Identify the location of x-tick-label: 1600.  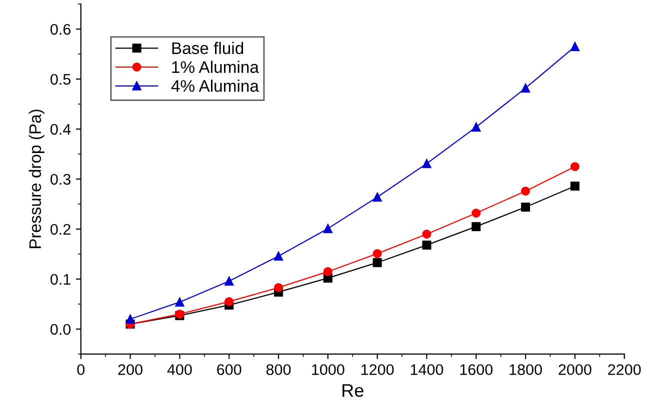
(476, 370).